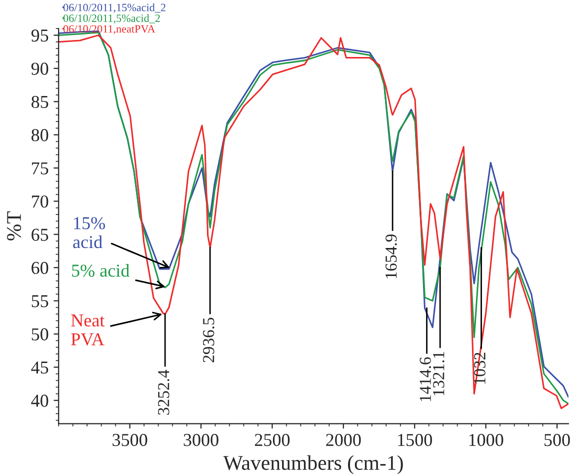  Describe the element at coordinates (39, 36) in the screenshot. I see `y-tick-label: 95` at that location.